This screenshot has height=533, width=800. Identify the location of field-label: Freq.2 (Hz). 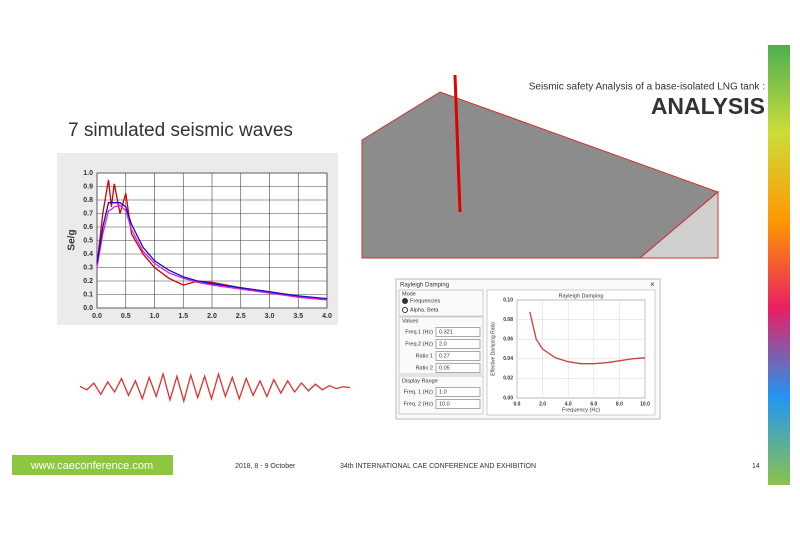
(419, 344).